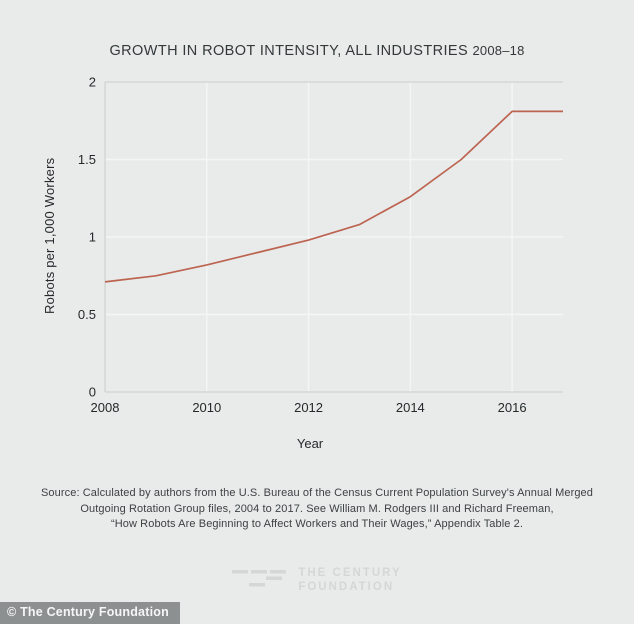  I want to click on y-tick-label: 1, so click(92, 237).